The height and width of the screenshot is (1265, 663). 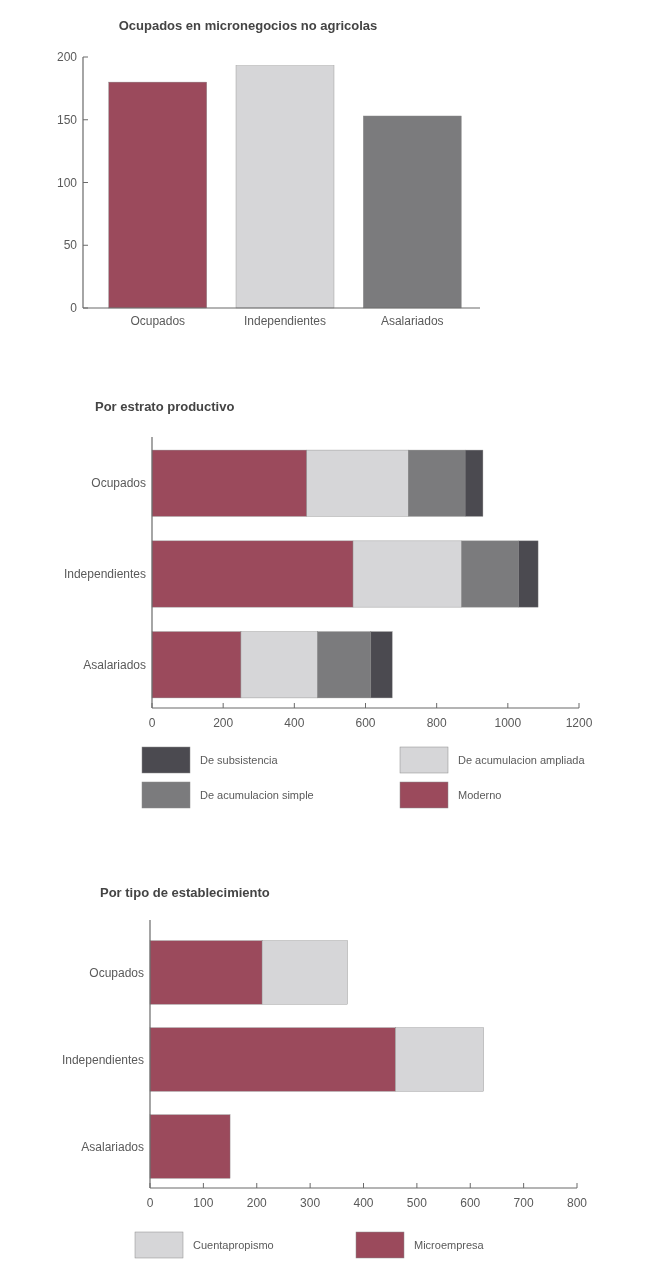 I want to click on x-tick-label: 700, so click(x=523, y=1203).